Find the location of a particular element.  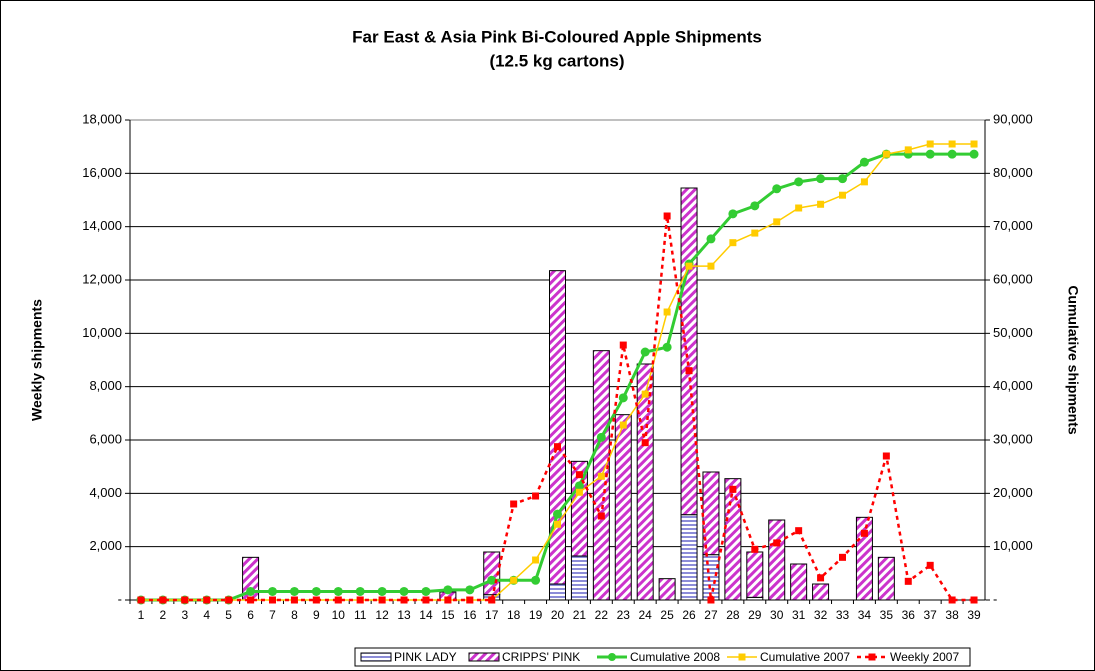

x-tick-label: 26 is located at coordinates (689, 615).